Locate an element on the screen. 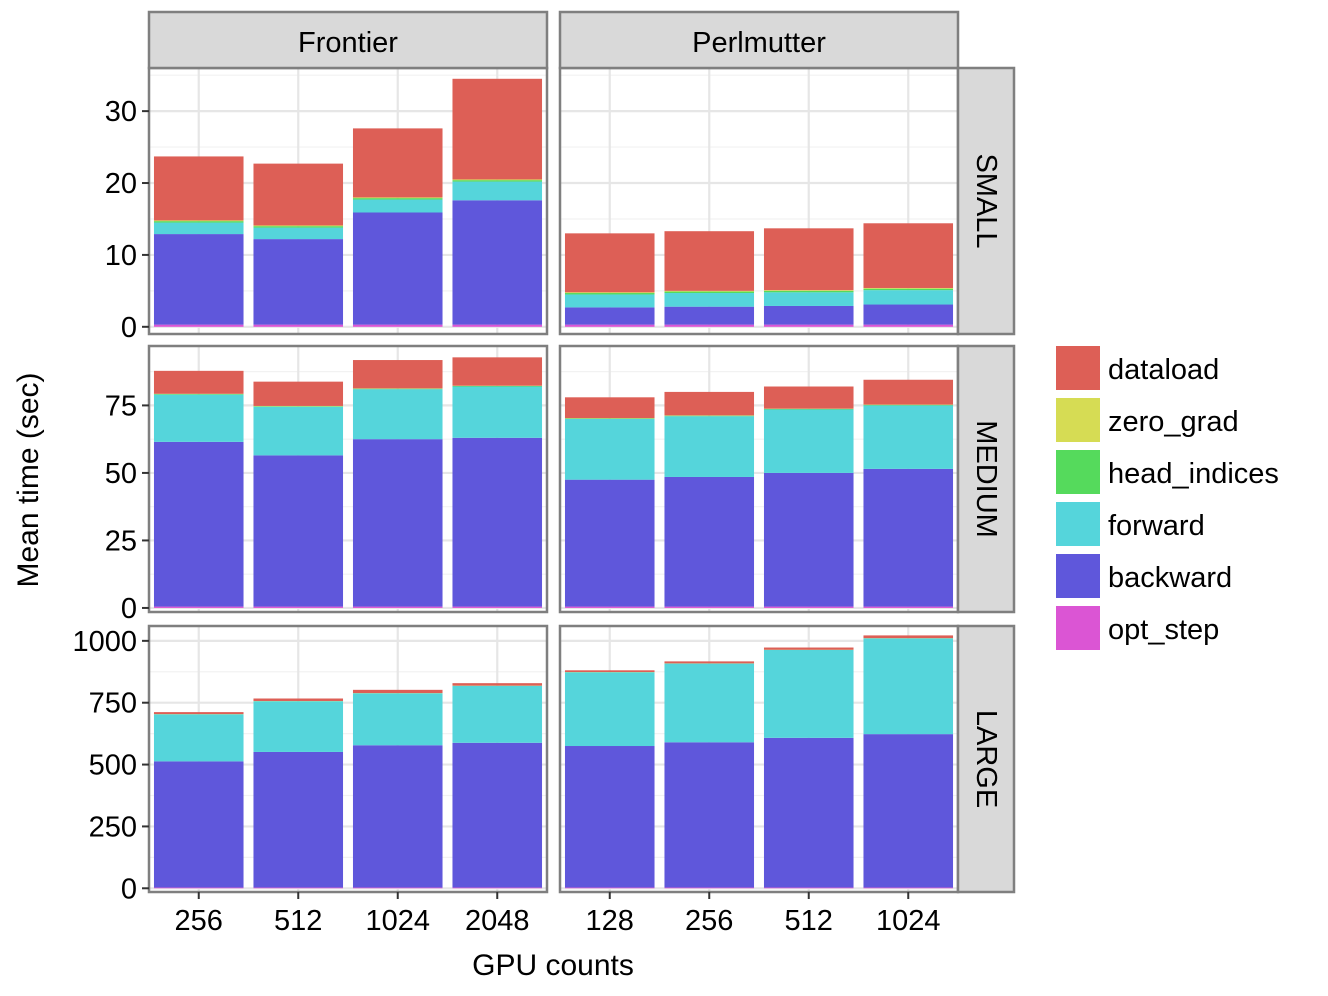  legend-item-forward: forward is located at coordinates (1130, 524).